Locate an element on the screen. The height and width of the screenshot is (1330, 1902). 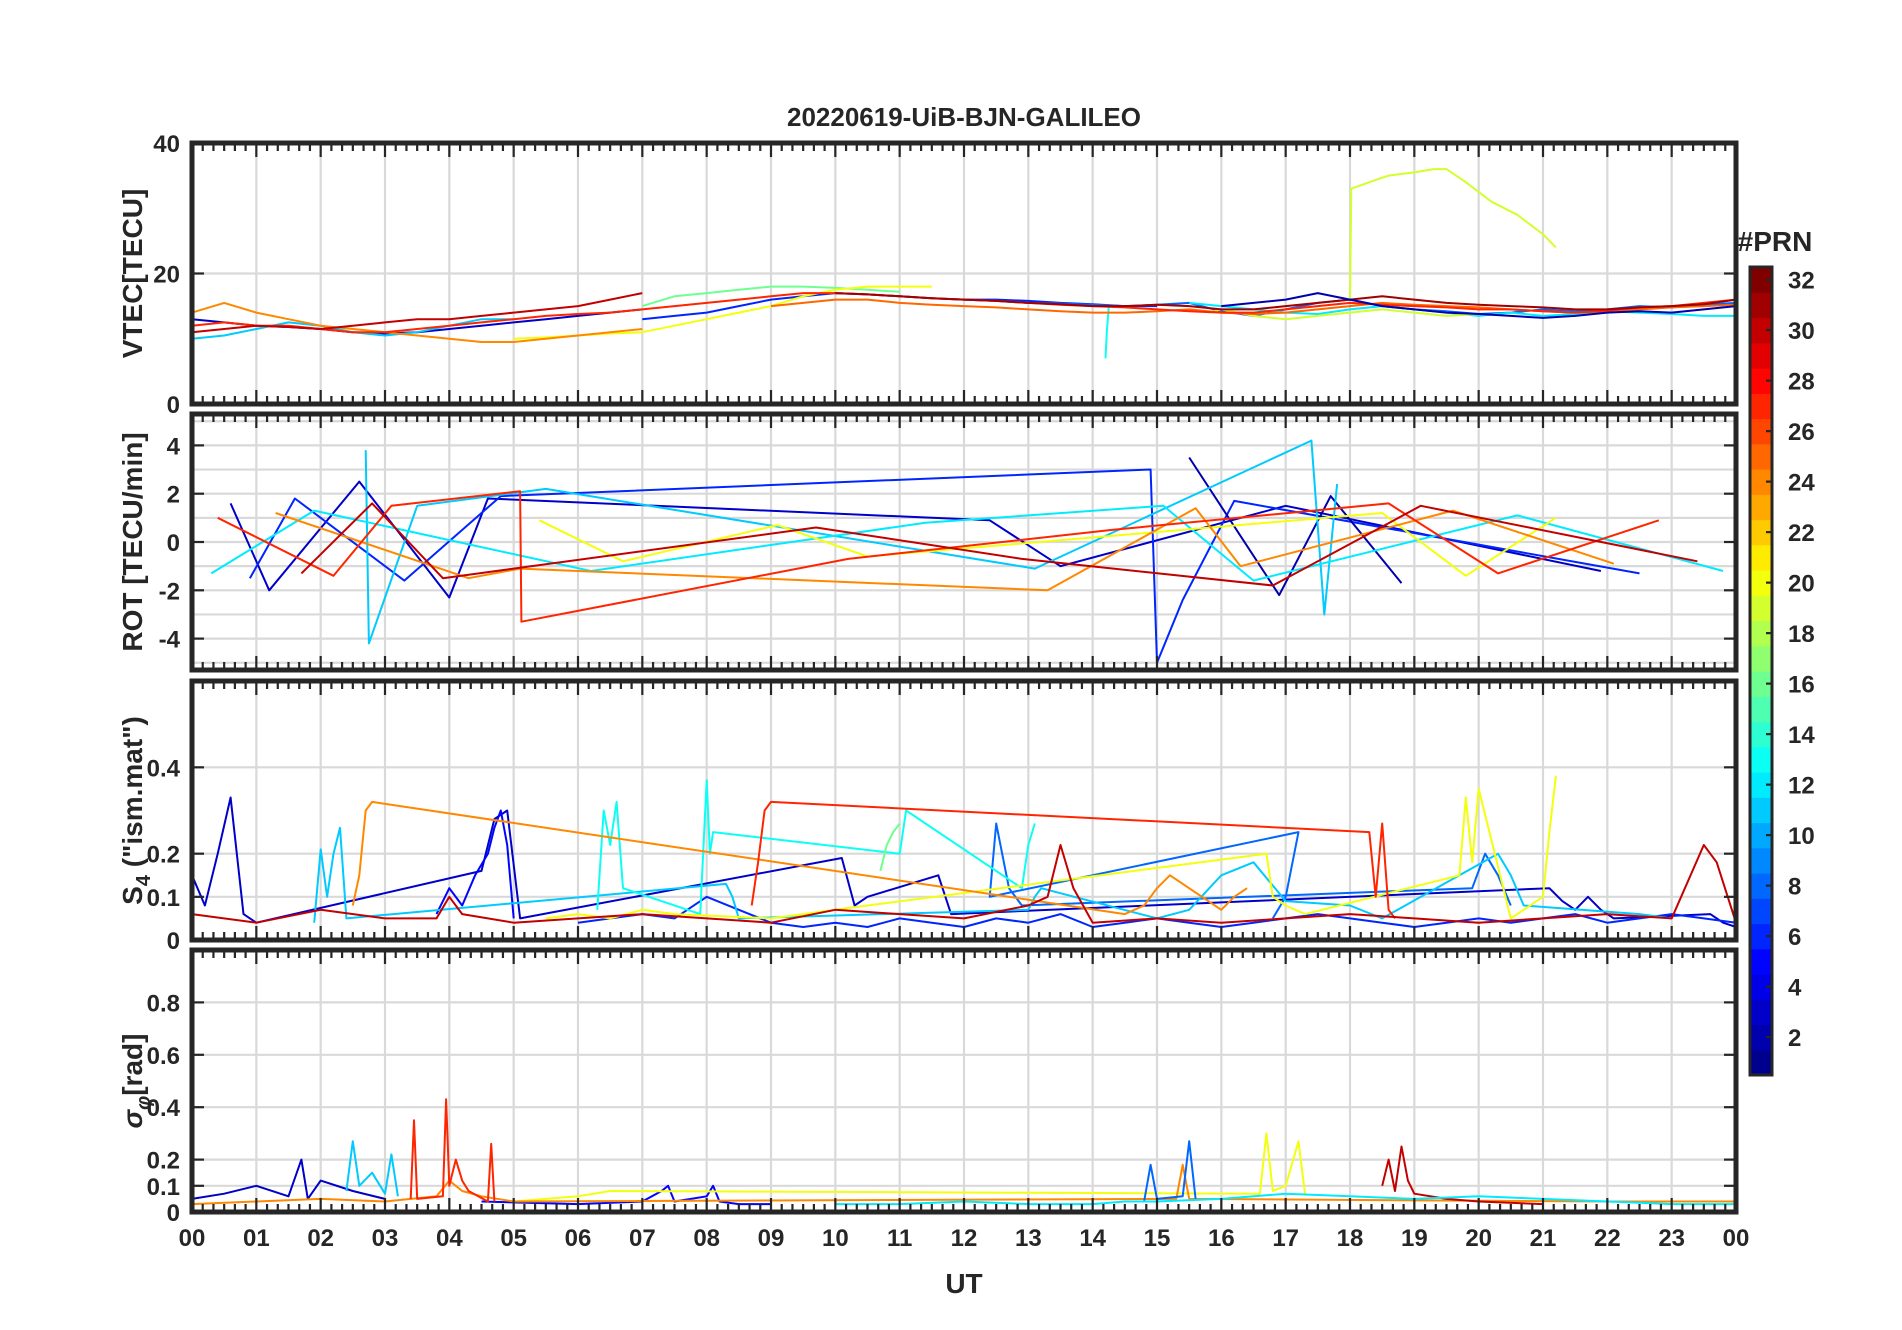
y-tick-label: 0.6 is located at coordinates (163, 1056).